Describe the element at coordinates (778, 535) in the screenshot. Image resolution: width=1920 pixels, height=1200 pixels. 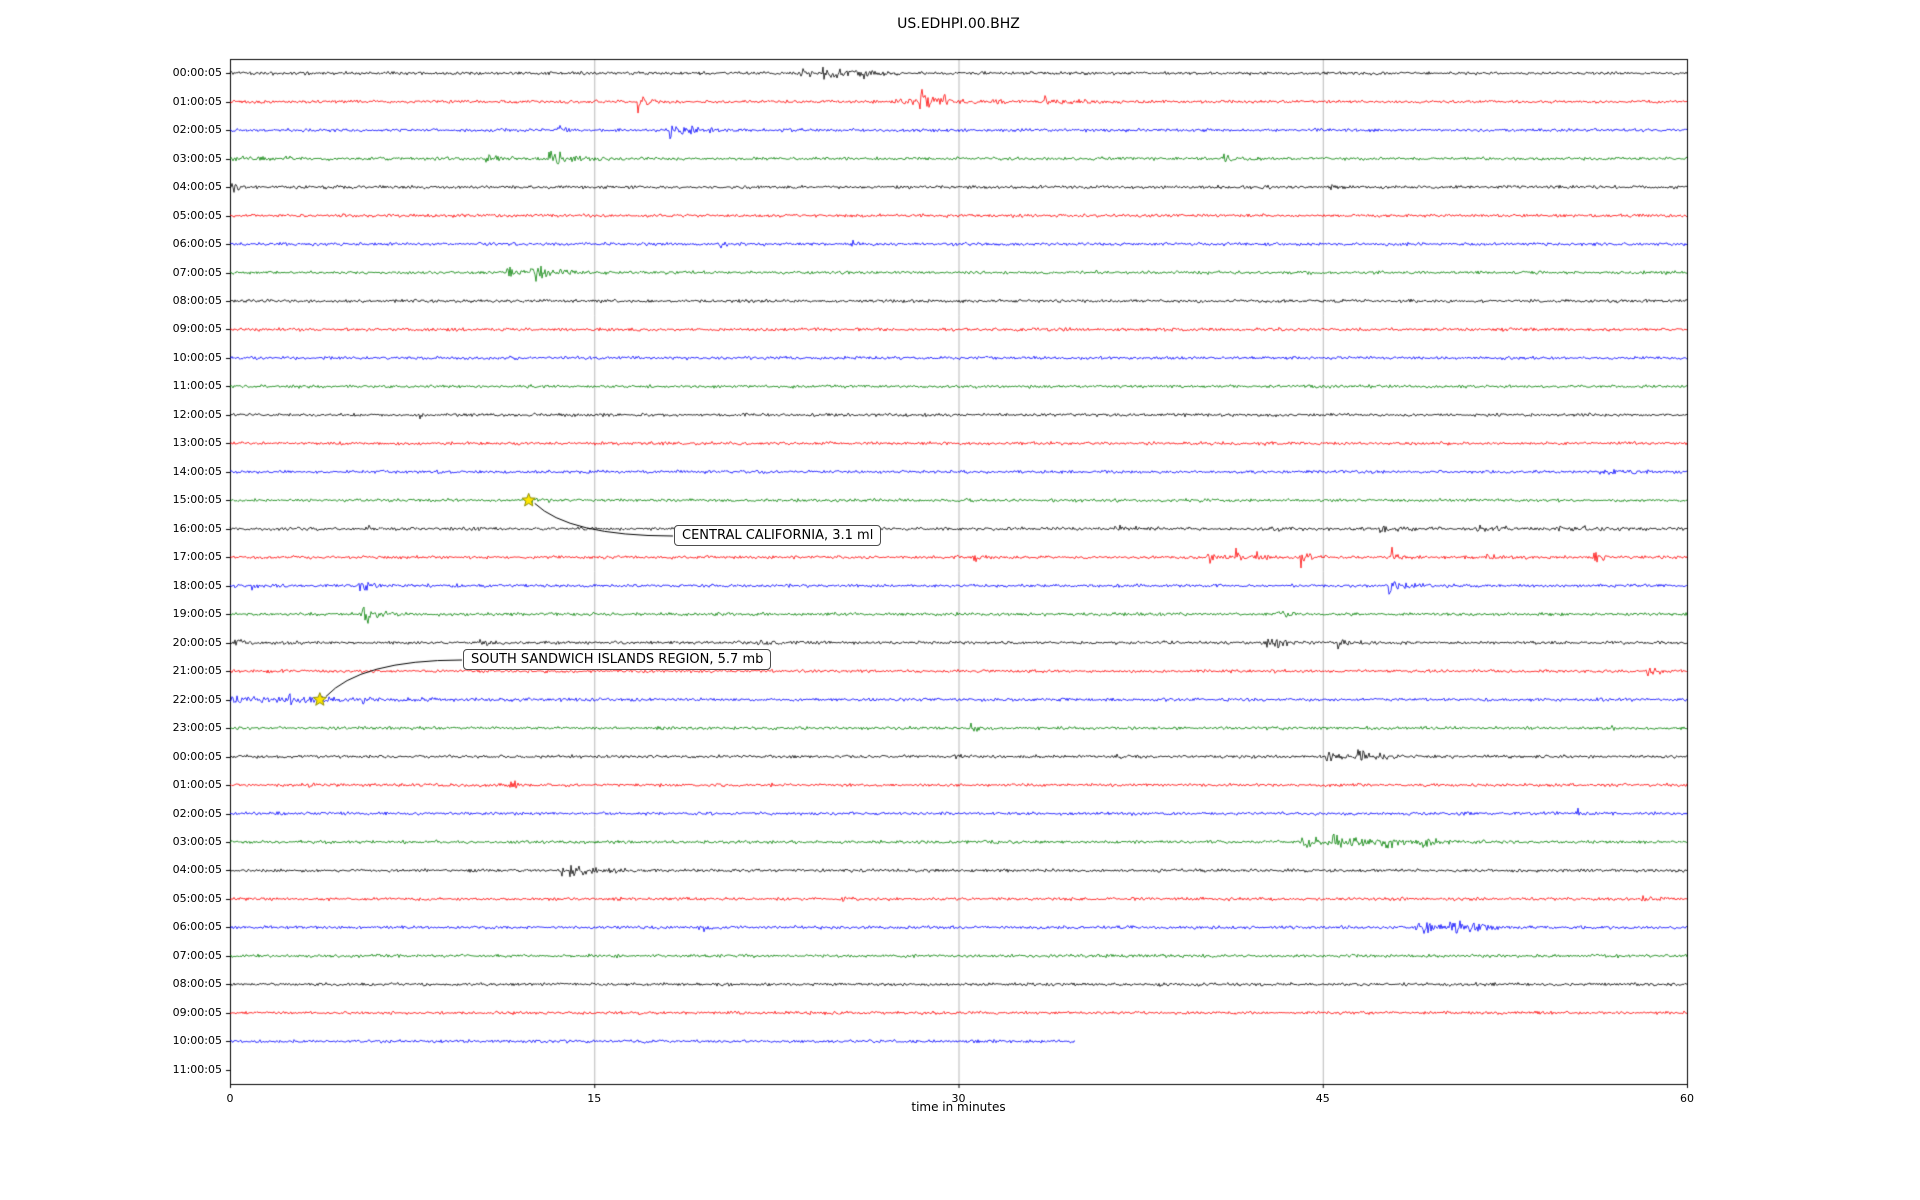
I see `annotation-central-california: CENTRAL CALIFORNIA, 3.1 ml` at that location.